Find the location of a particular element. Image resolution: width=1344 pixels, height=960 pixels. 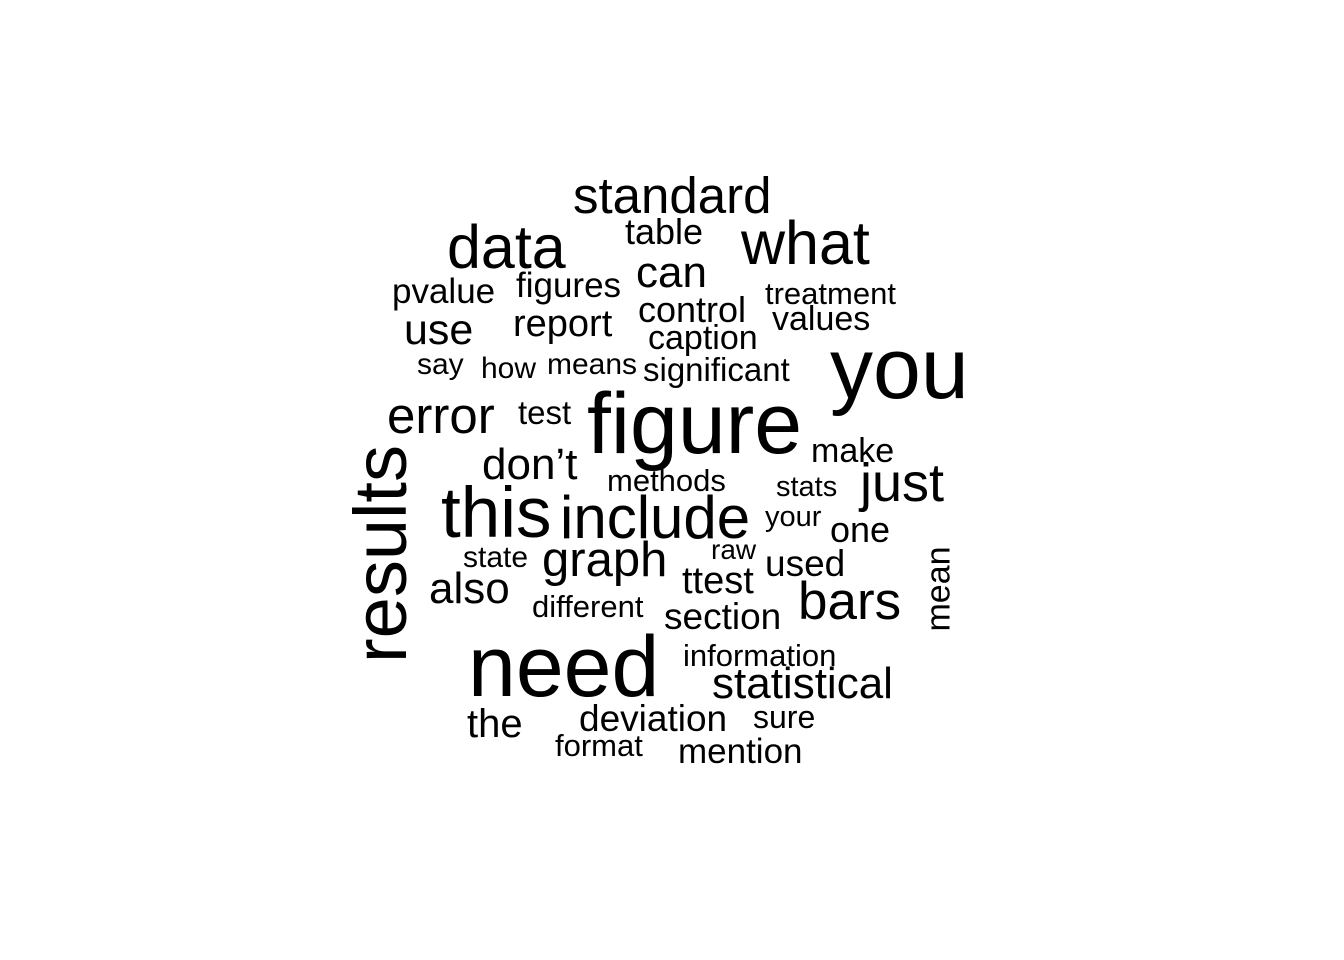

word-say: say is located at coordinates (440, 364).